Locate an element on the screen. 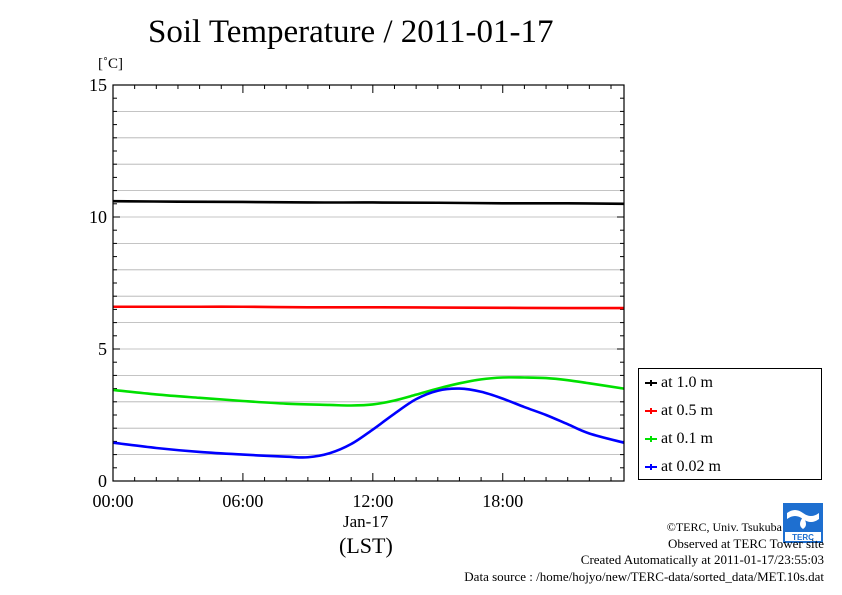  legend: at 1.0 m at 0.5 m at 0.1 m at 0.02 m is located at coordinates (730, 424).